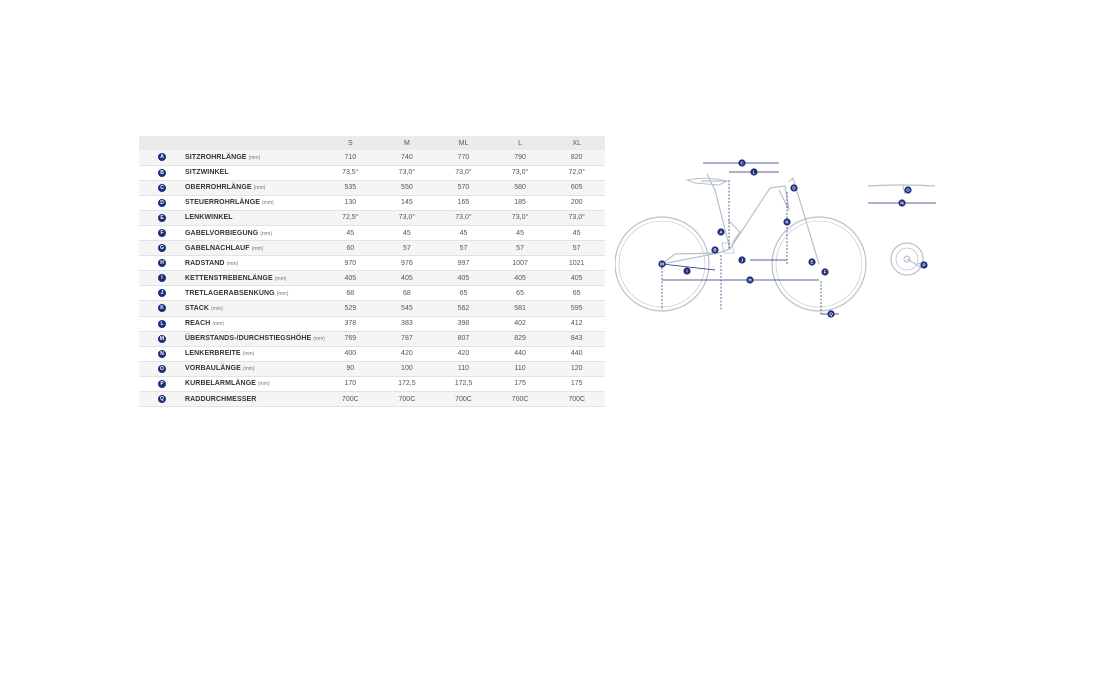  I want to click on diagram-marker: A, so click(721, 232).